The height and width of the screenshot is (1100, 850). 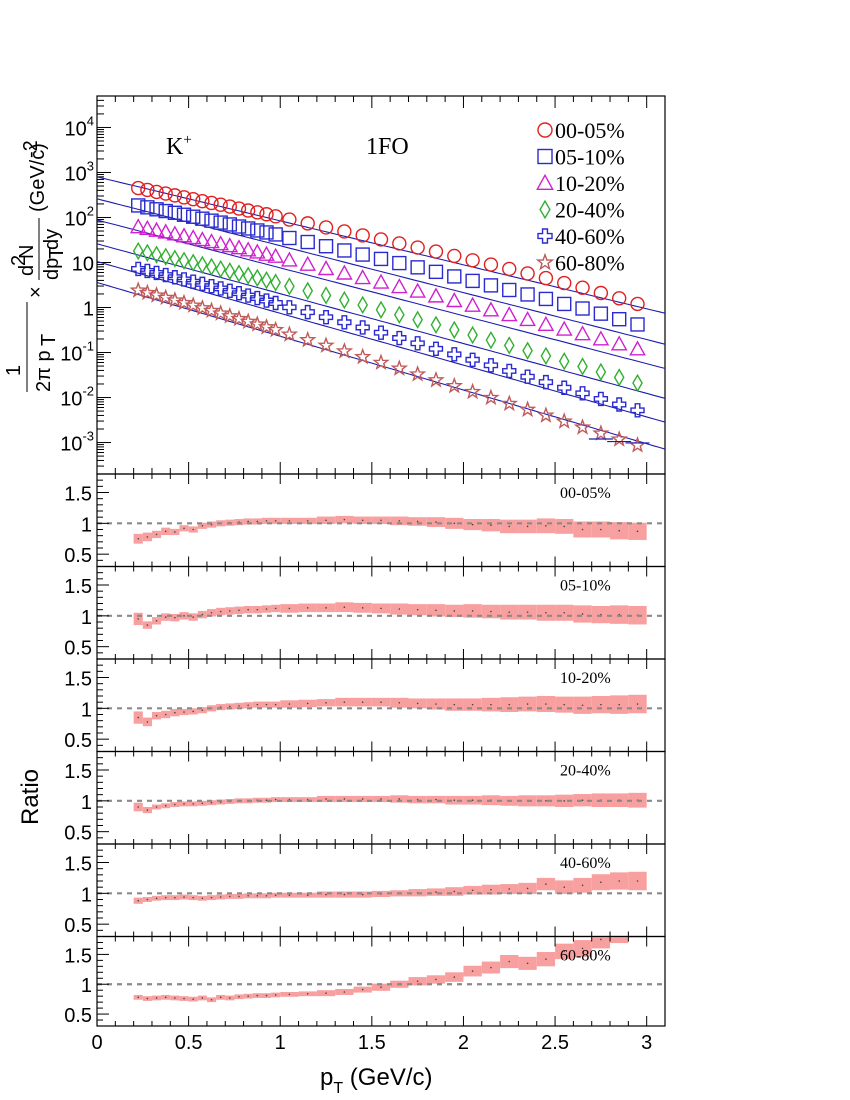 What do you see at coordinates (365, 612) in the screenshot?
I see `ratio-panel-05-10%: 0.5 1 1.5 05-10%` at bounding box center [365, 612].